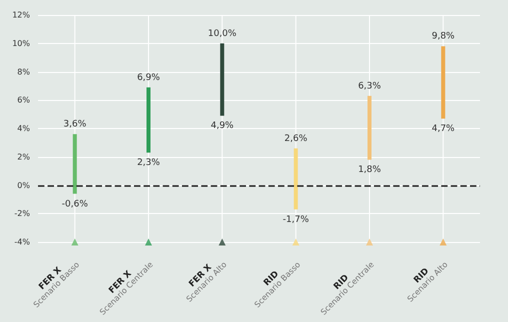  What do you see at coordinates (148, 77) in the screenshot?
I see `annotation: 6,9%` at bounding box center [148, 77].